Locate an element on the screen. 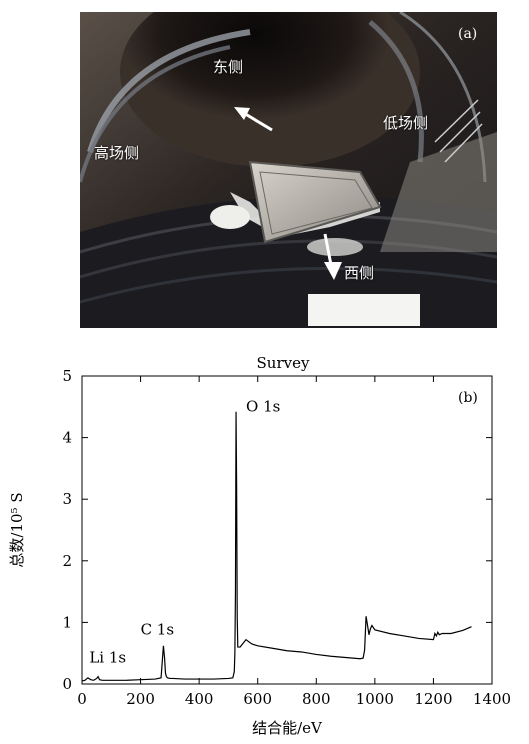 Image resolution: width=529 pixels, height=744 pixels. y-axis-label: 总数/10⁵ S is located at coordinates (17, 529).